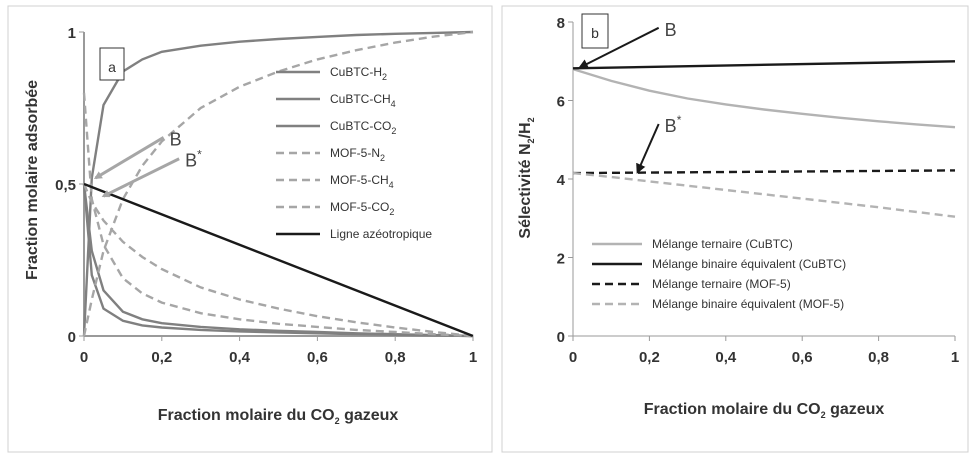  I want to click on a-y-tick-label: 0, so click(72, 337).